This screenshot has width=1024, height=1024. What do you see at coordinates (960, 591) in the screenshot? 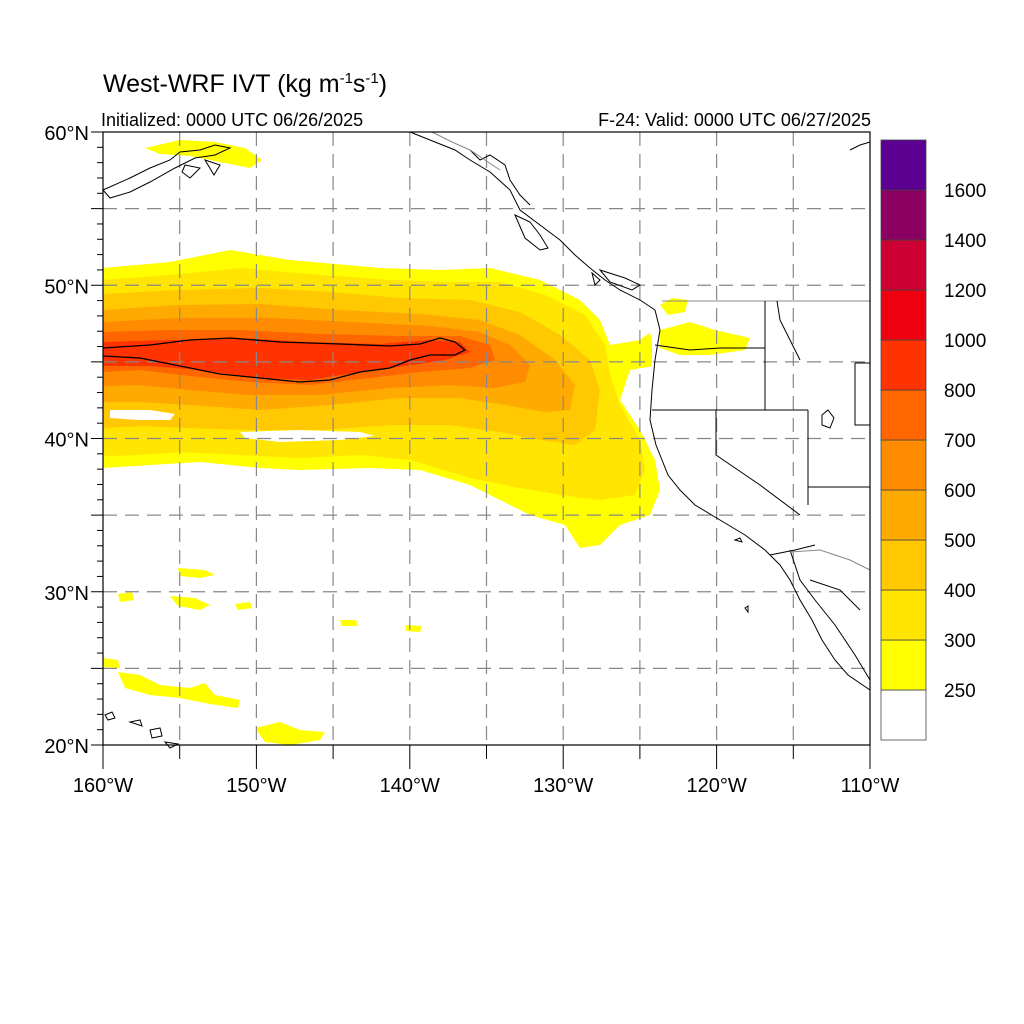
I see `colorbar-label: 400` at bounding box center [960, 591].